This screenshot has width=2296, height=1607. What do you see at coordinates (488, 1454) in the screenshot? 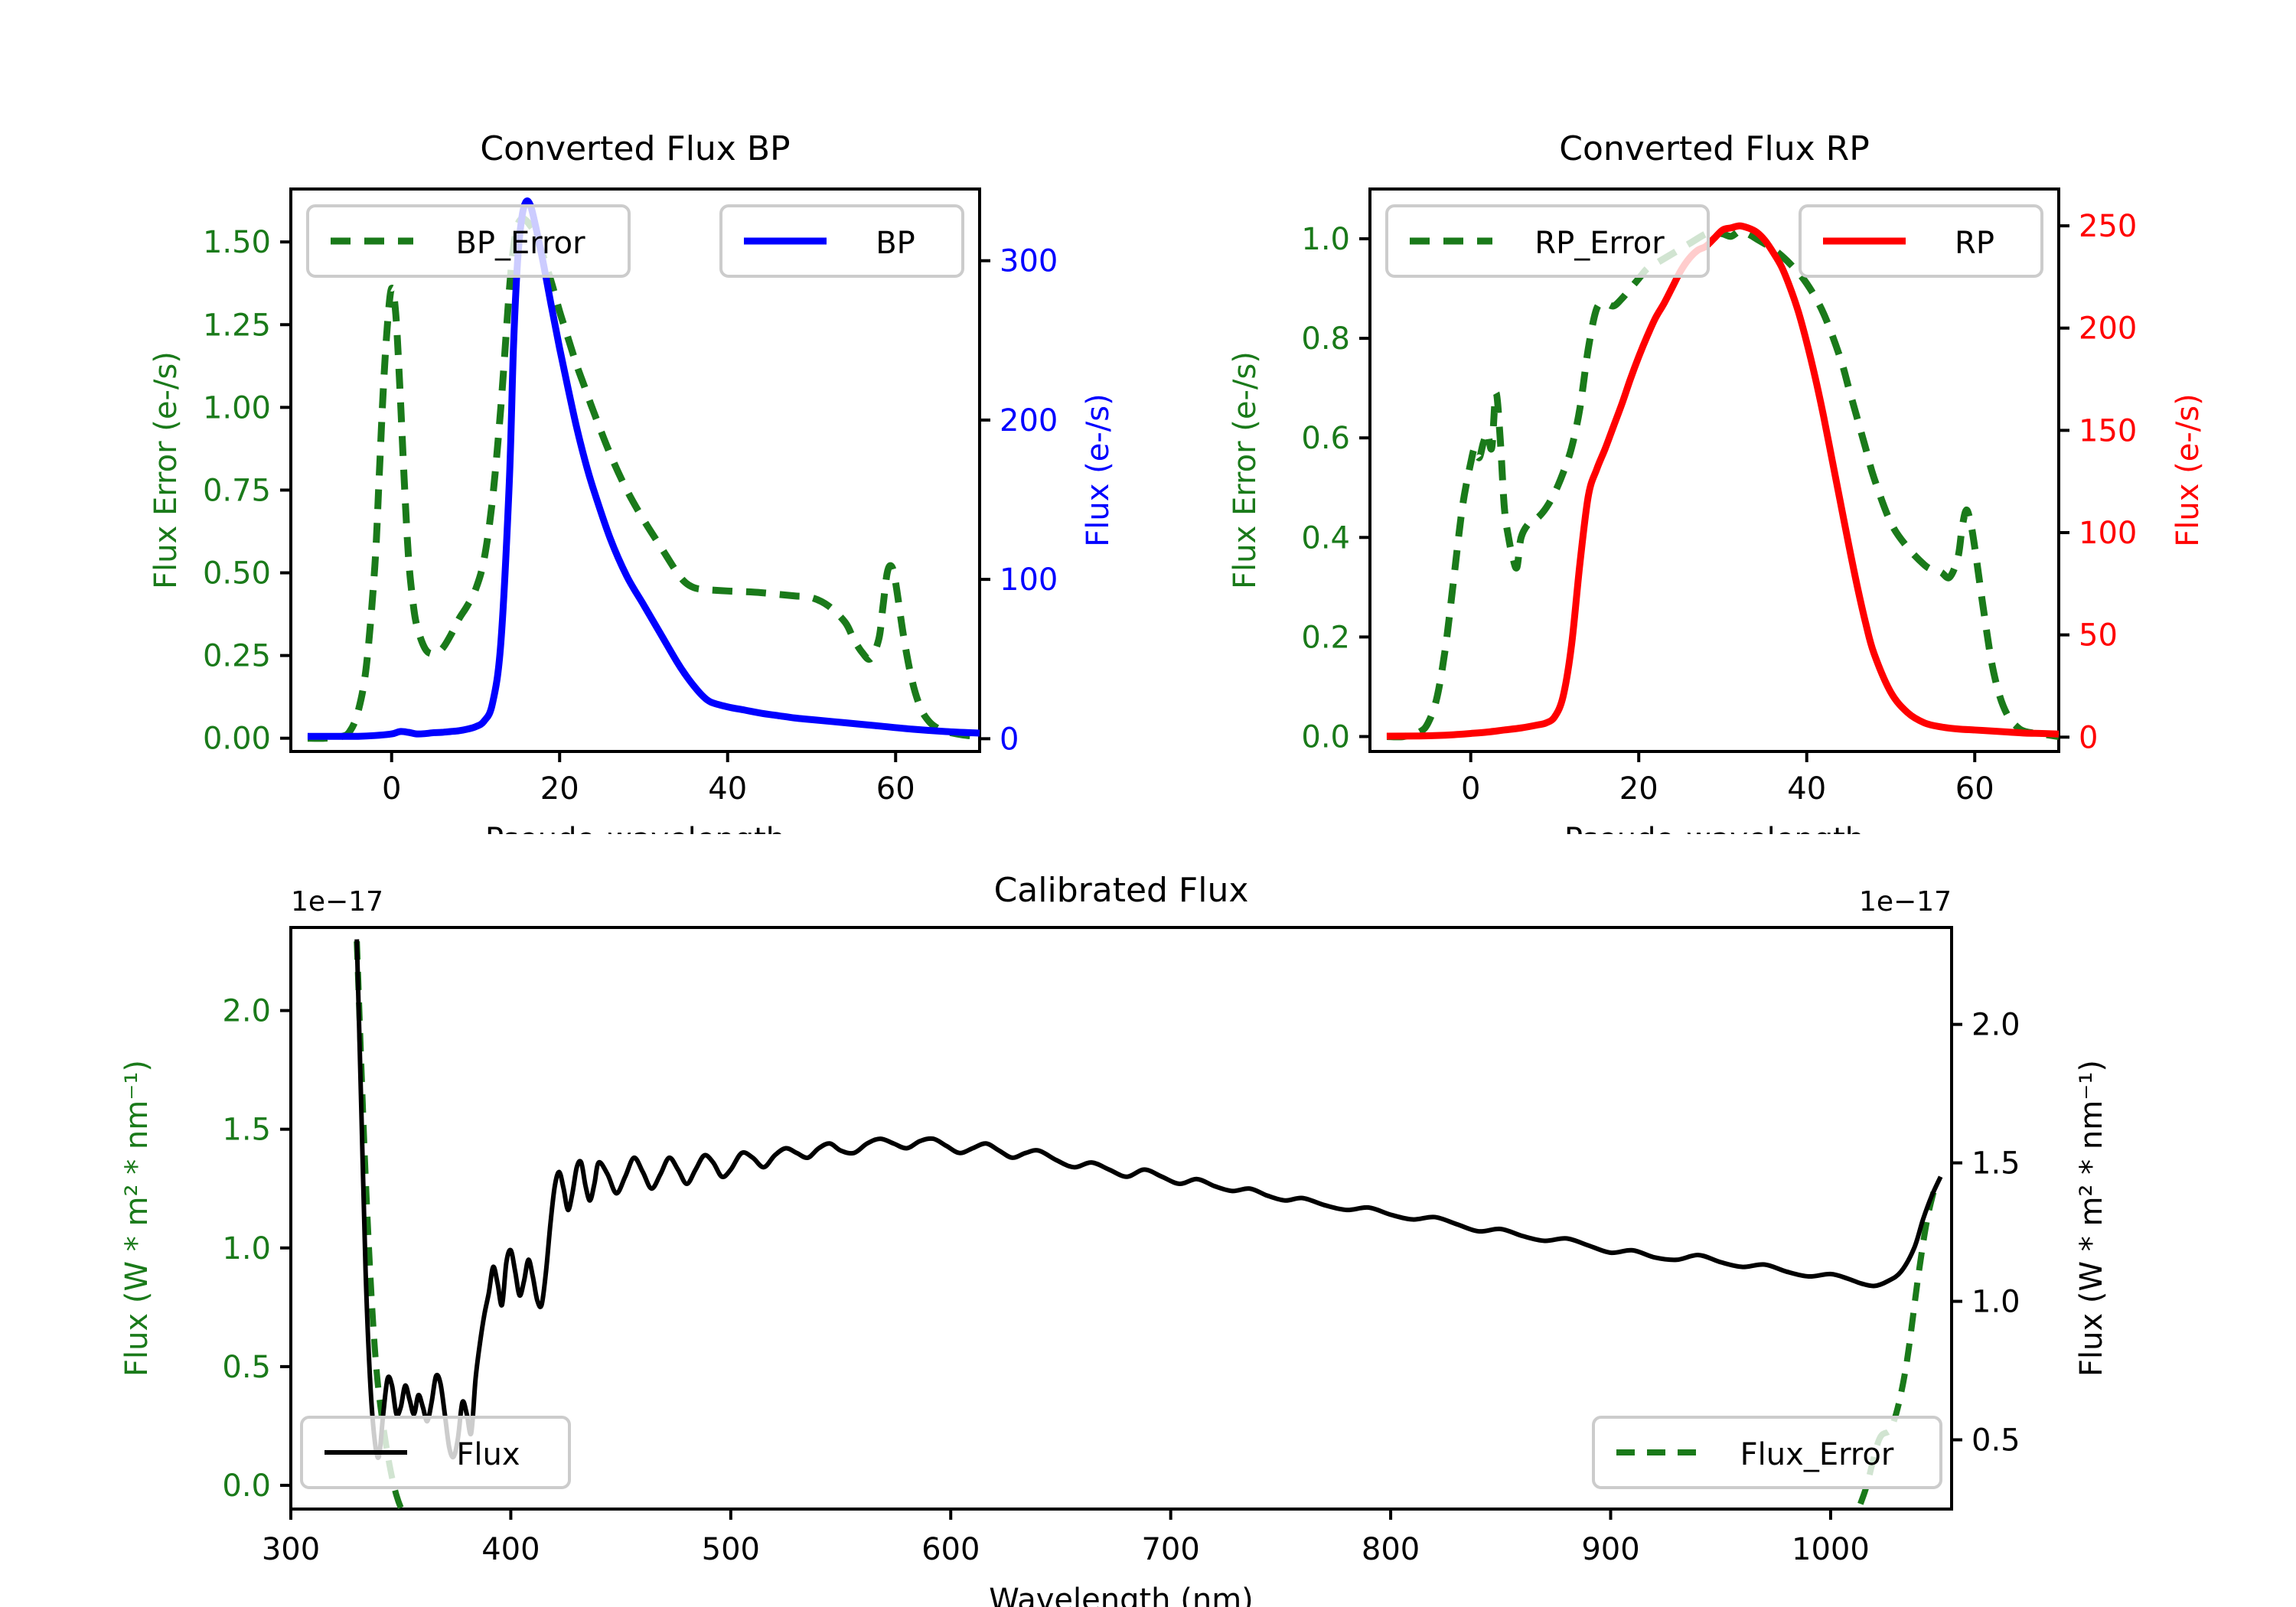
I see `legend-label-flux: Flux` at bounding box center [488, 1454].